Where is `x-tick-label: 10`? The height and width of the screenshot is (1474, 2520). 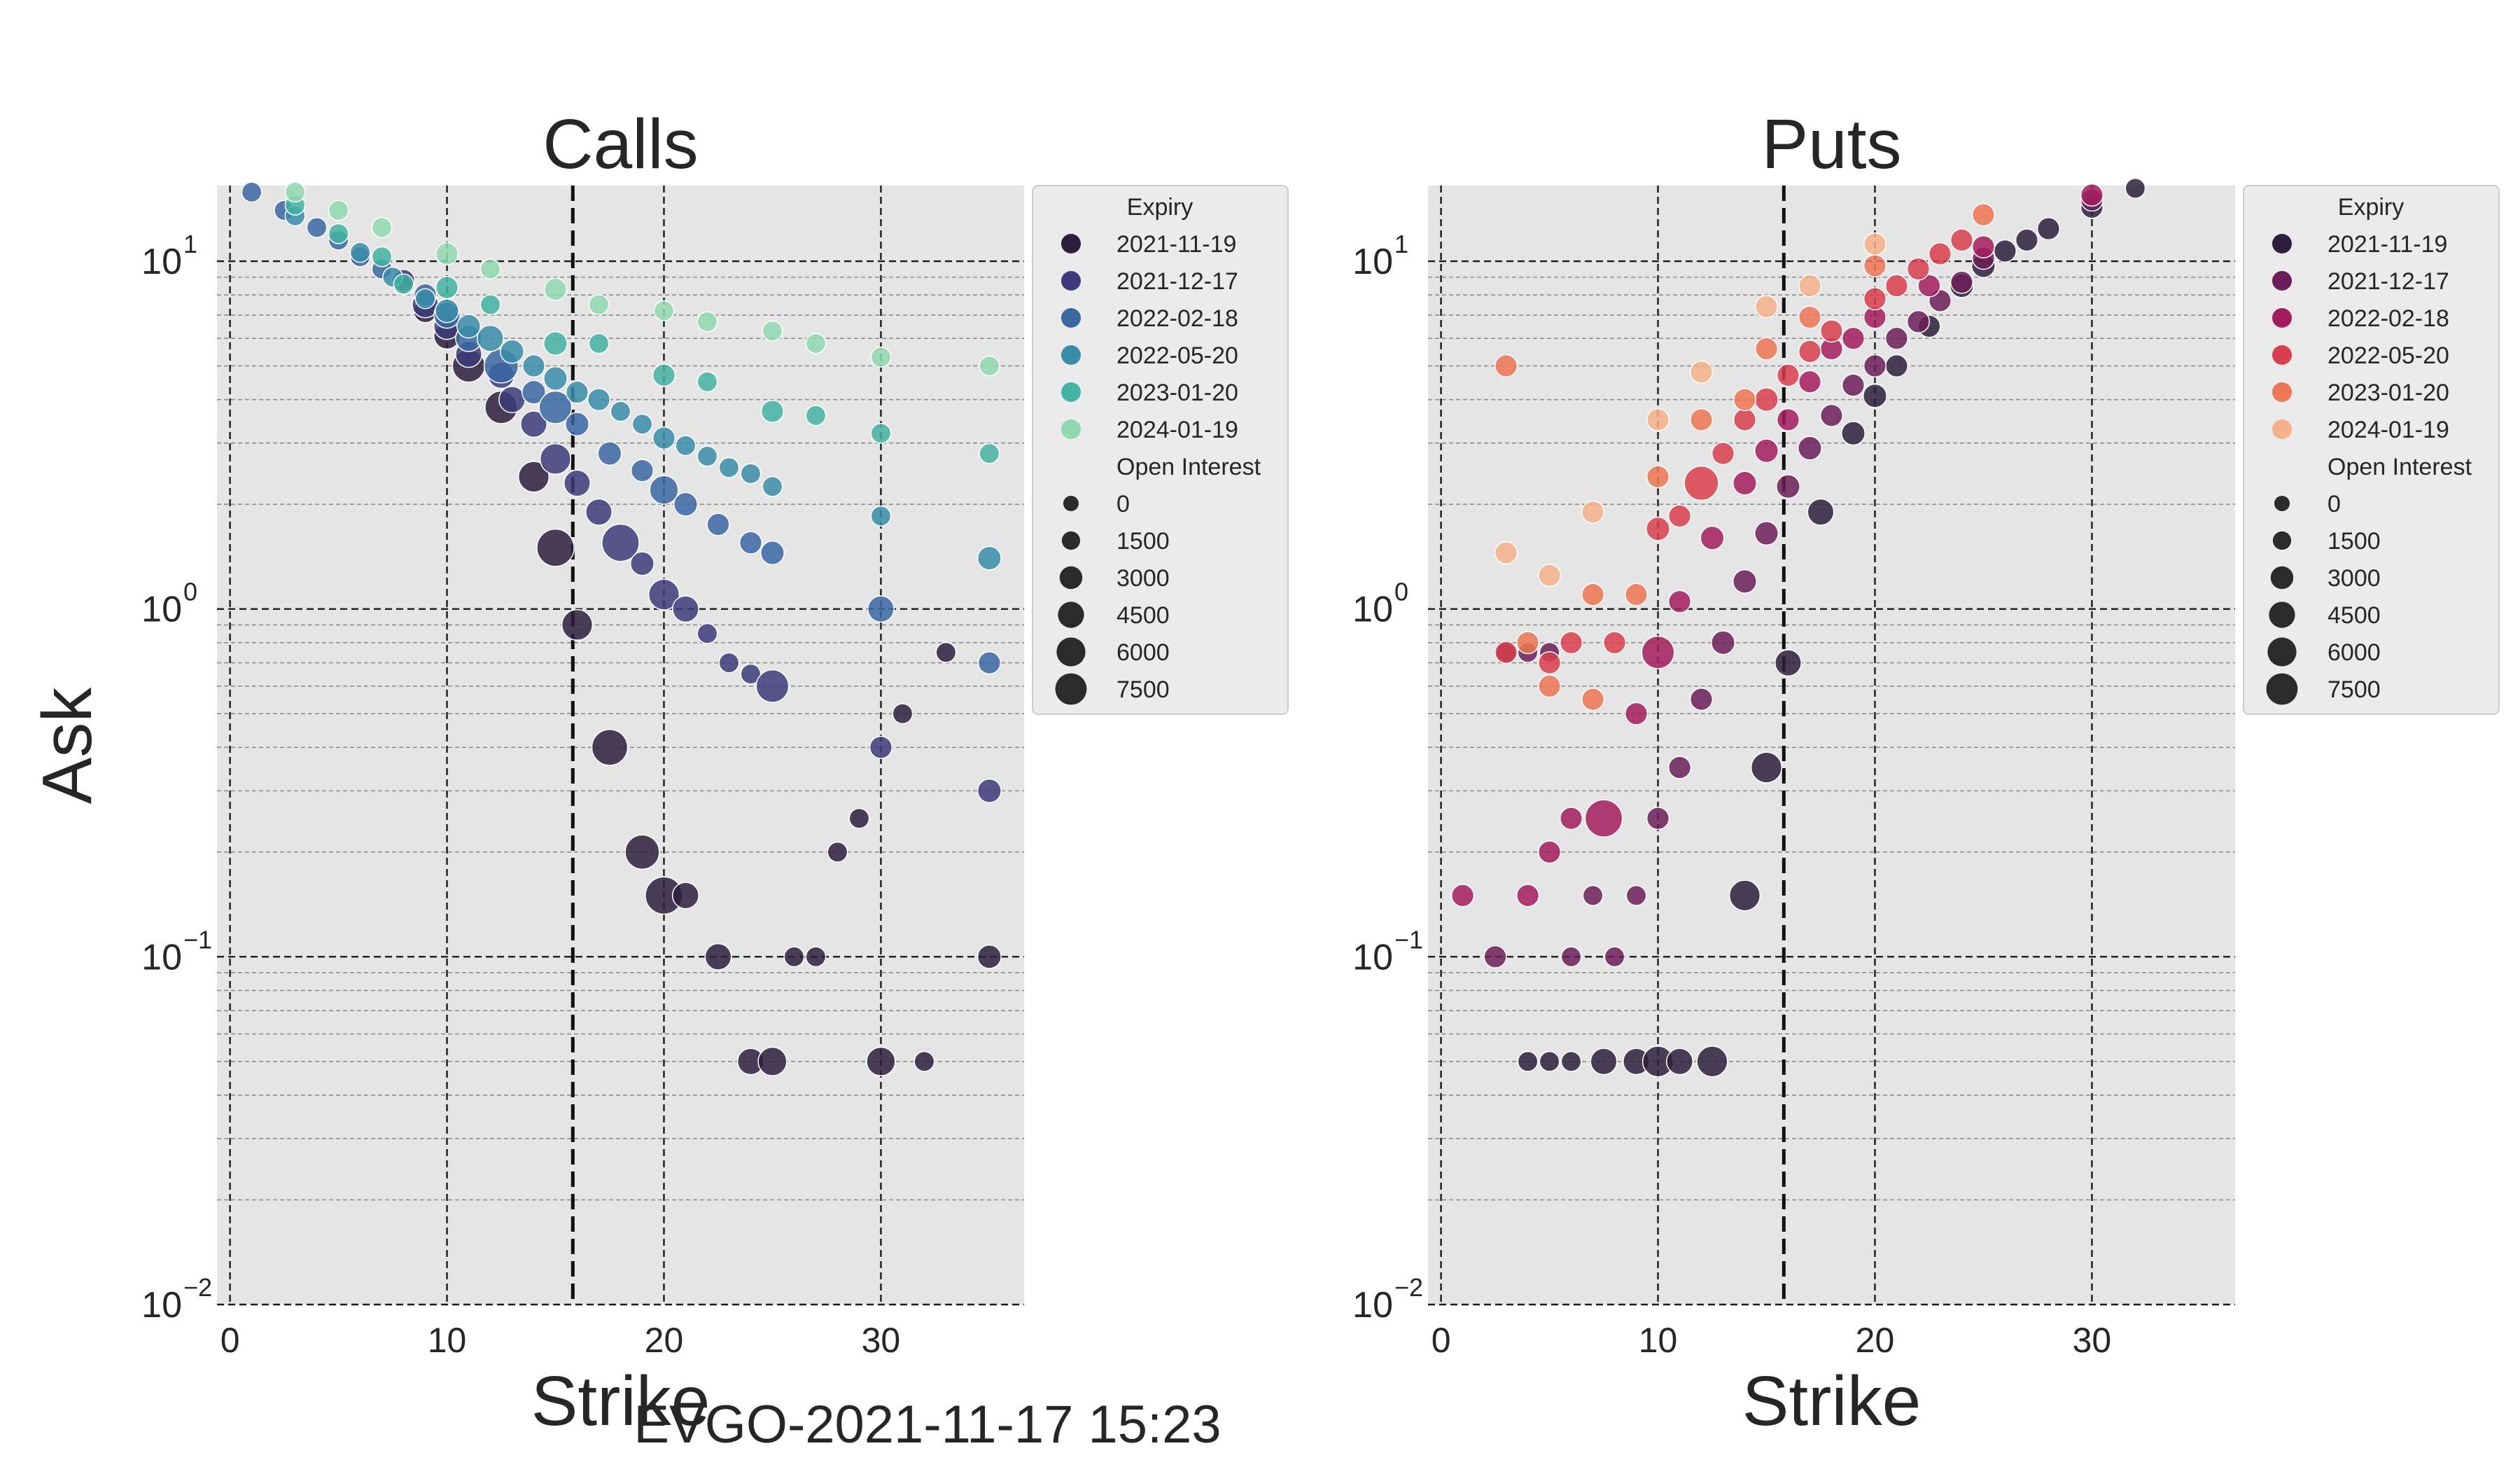
x-tick-label: 10 is located at coordinates (447, 1340).